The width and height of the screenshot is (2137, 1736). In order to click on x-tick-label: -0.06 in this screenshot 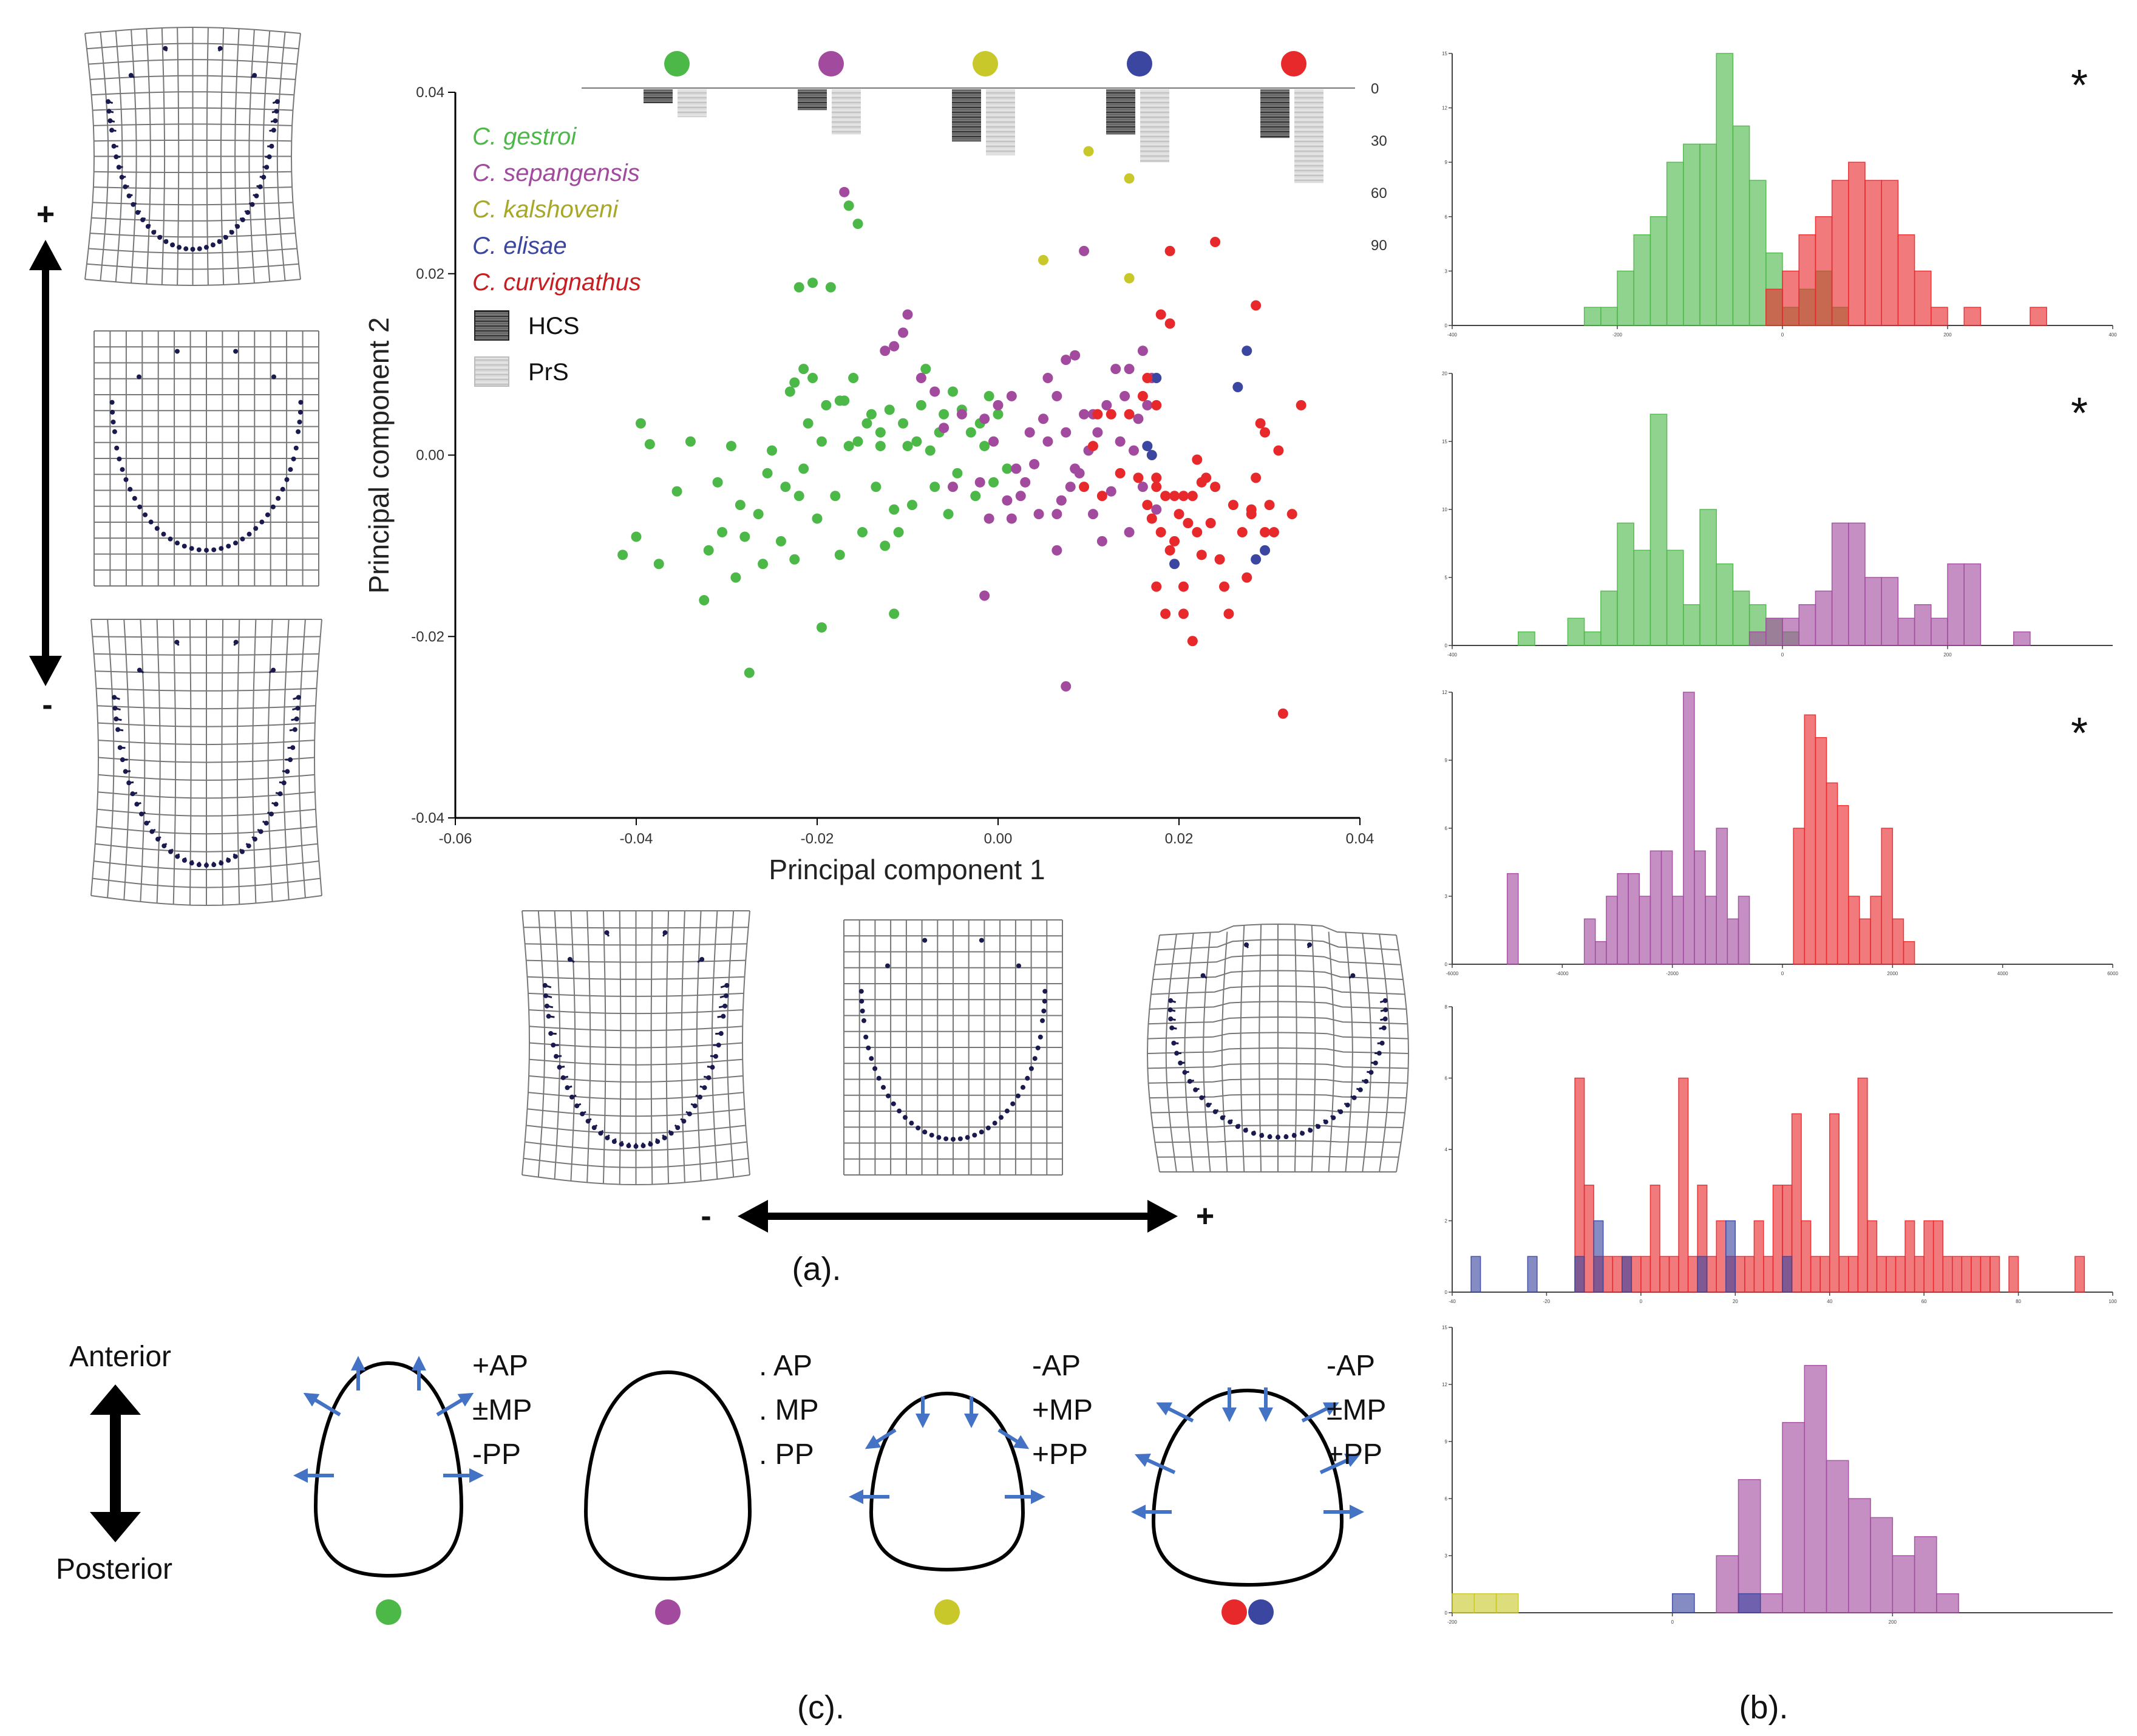, I will do `click(455, 839)`.